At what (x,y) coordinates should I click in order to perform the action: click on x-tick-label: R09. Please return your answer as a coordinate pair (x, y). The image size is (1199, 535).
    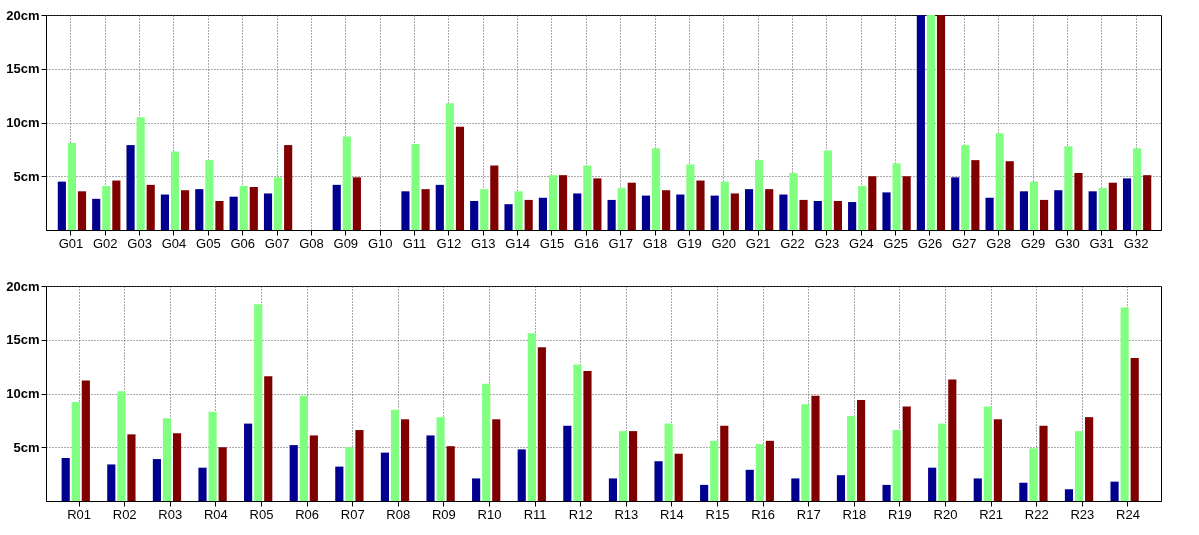
    Looking at the image, I should click on (443, 514).